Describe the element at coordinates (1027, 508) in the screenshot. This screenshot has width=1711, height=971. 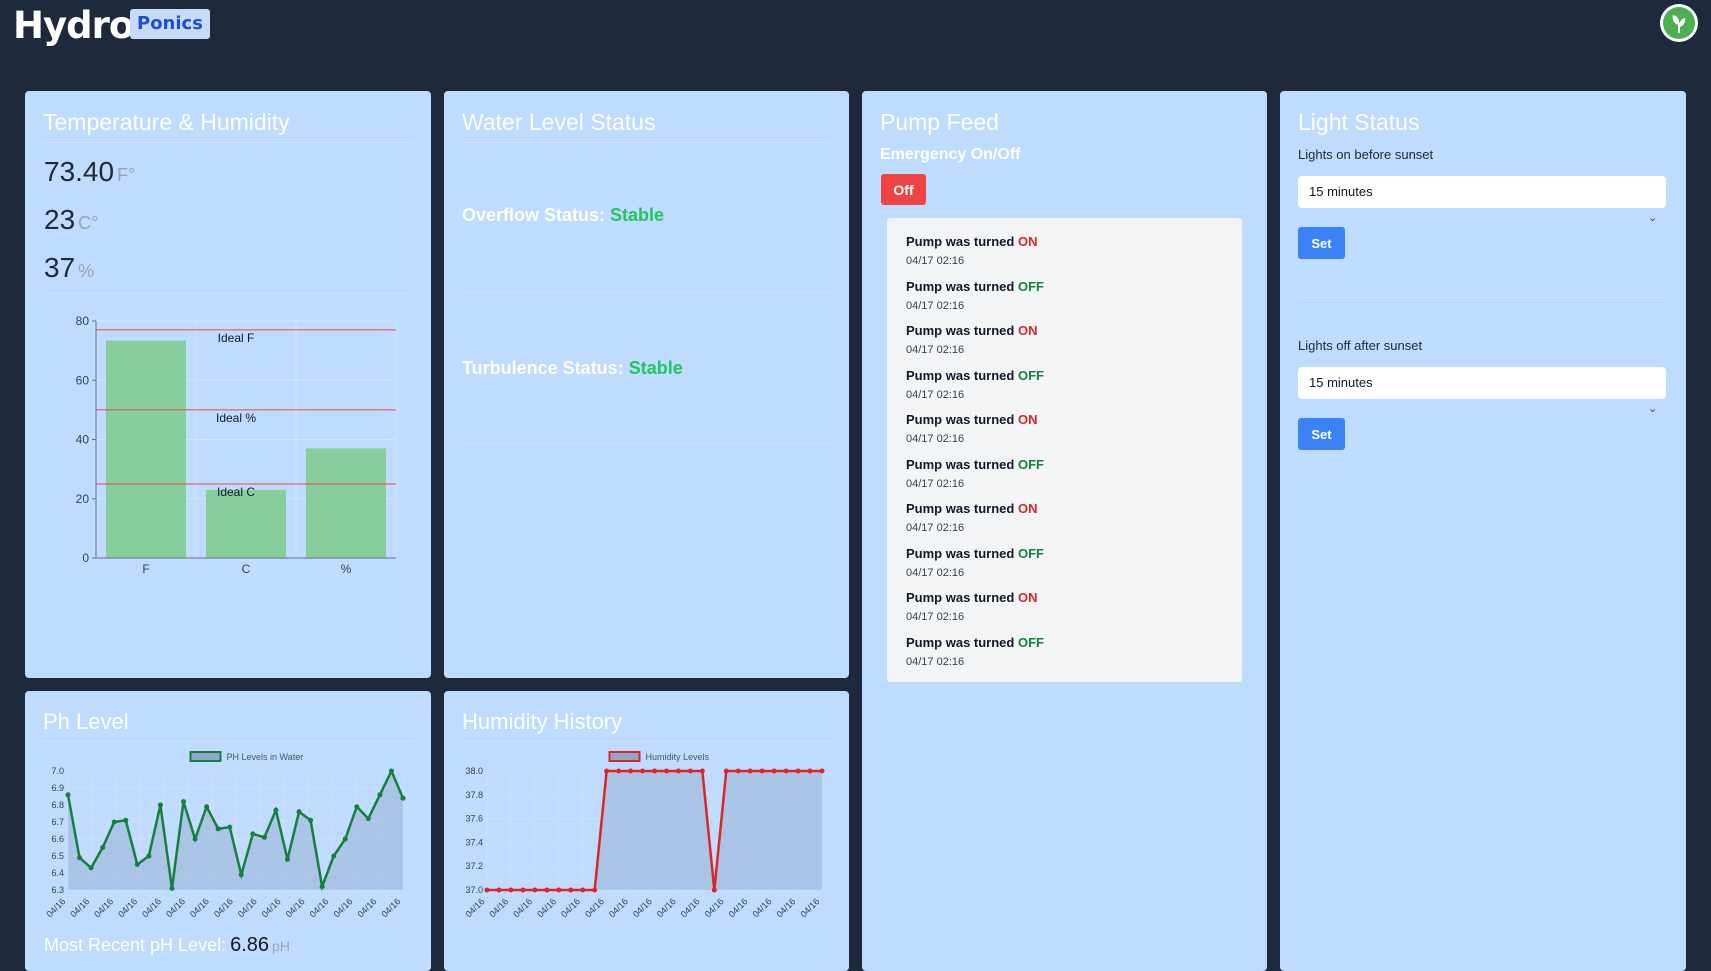
I see `pump-log-state: ON` at that location.